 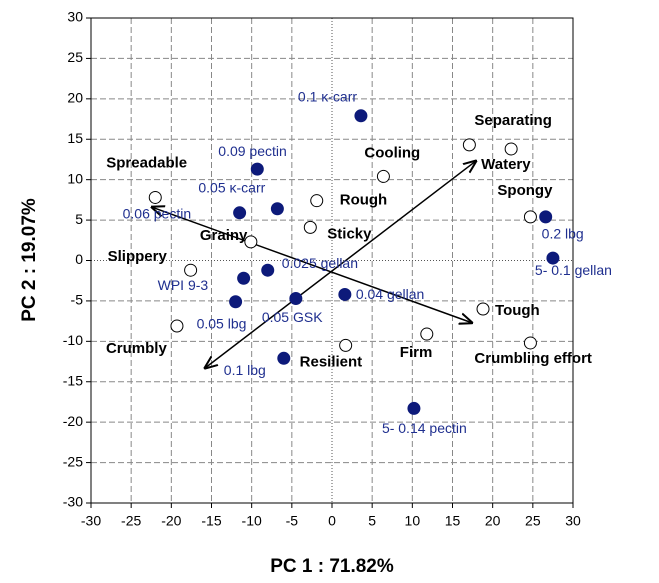 I want to click on loading-arrow, so click(x=312, y=265).